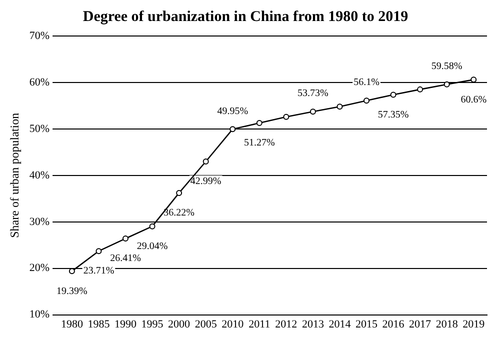 This screenshot has width=499, height=338. Describe the element at coordinates (72, 291) in the screenshot. I see `data-label: 19.39%` at that location.